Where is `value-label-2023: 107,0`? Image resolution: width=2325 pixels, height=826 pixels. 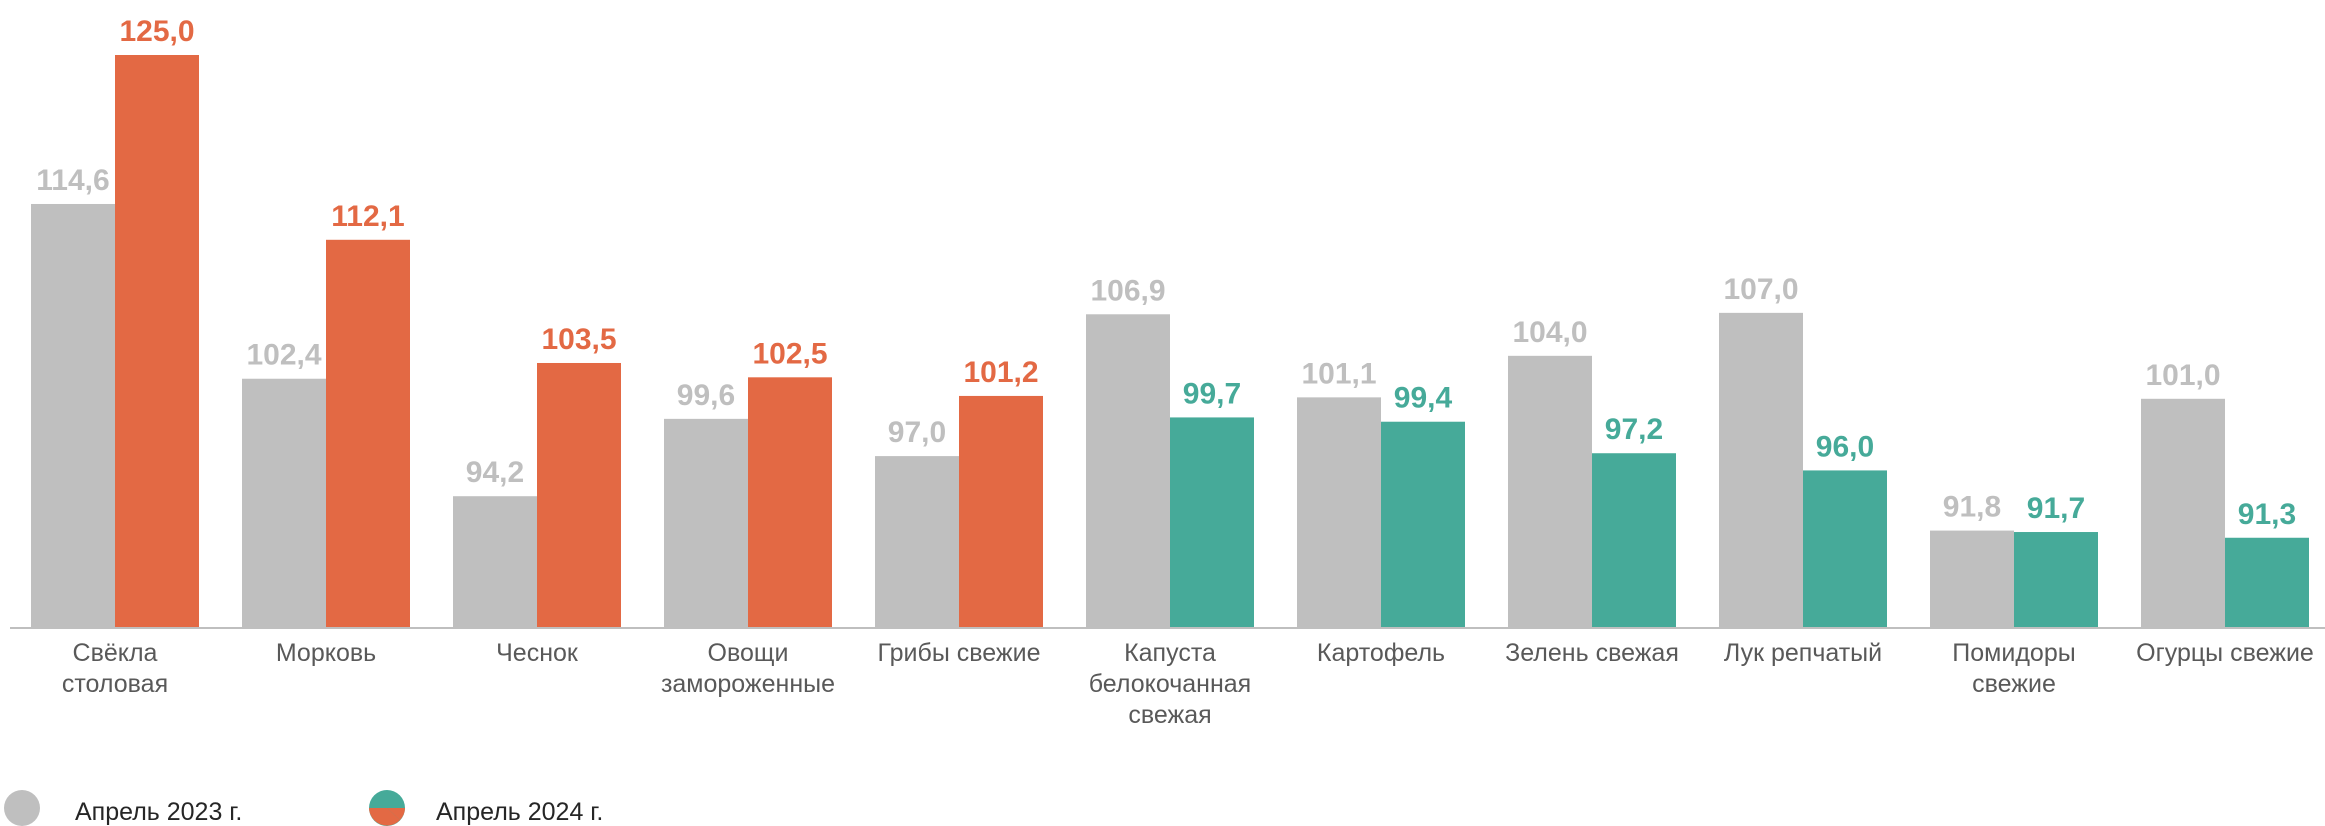 value-label-2023: 107,0 is located at coordinates (1760, 289).